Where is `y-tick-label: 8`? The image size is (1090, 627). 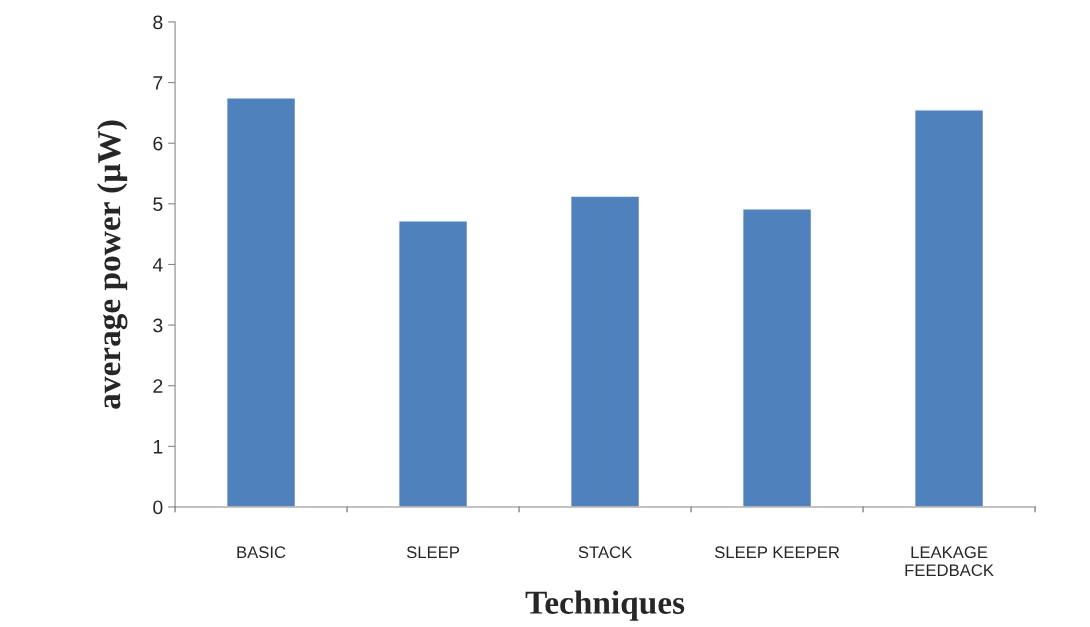
y-tick-label: 8 is located at coordinates (158, 22).